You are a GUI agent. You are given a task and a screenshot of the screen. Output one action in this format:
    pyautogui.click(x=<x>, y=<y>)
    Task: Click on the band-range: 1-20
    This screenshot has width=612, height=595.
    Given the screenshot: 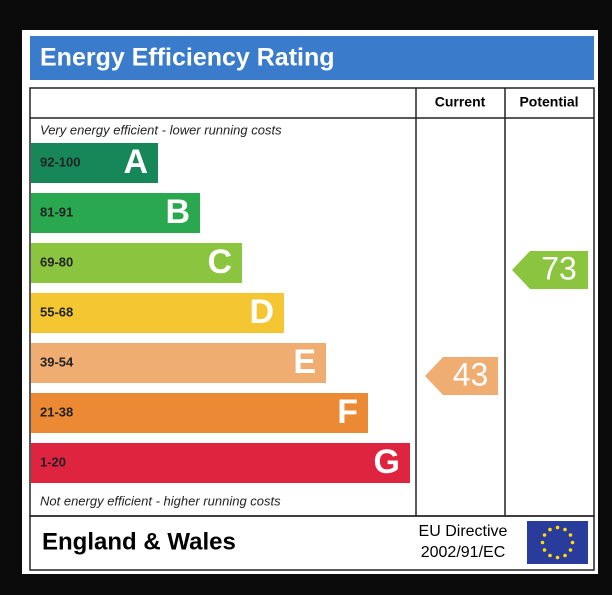 What is the action you would take?
    pyautogui.click(x=53, y=461)
    